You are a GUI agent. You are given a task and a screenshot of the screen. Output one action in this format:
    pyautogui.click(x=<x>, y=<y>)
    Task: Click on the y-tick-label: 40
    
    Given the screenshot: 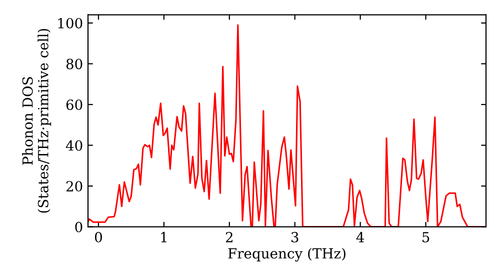 What is the action you would take?
    pyautogui.click(x=74, y=145)
    